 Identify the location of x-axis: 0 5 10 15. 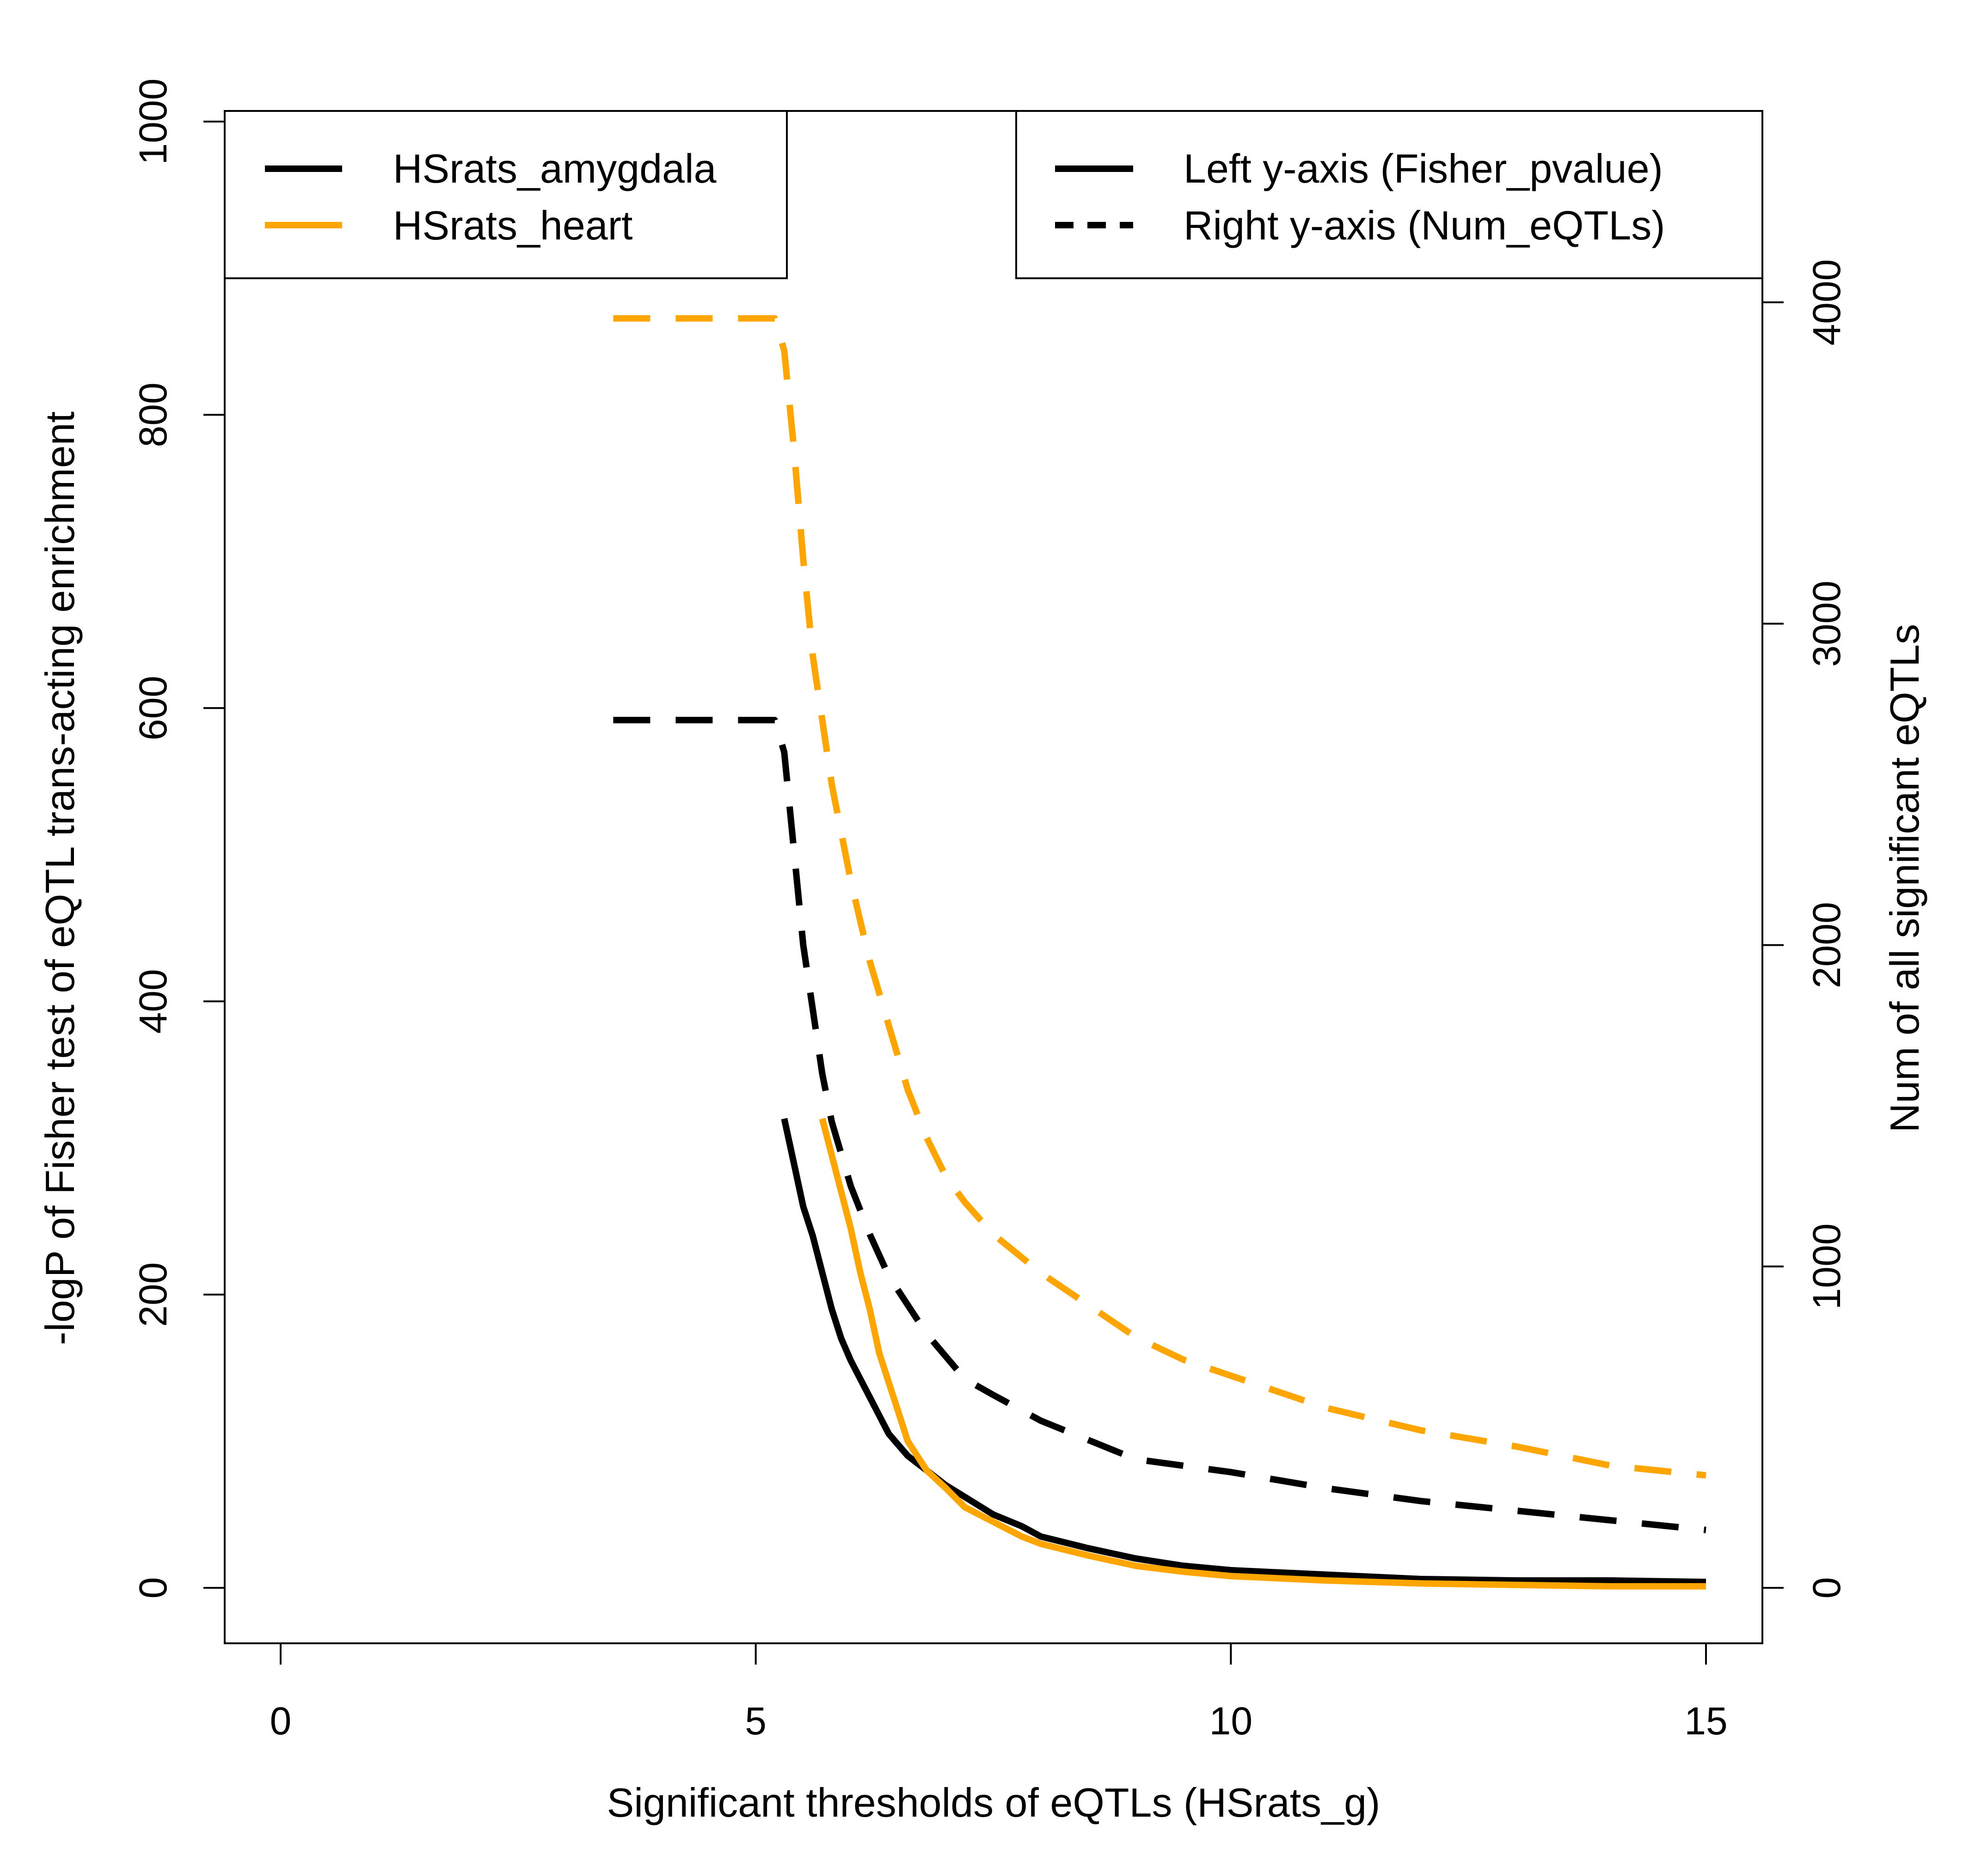
(999, 1692).